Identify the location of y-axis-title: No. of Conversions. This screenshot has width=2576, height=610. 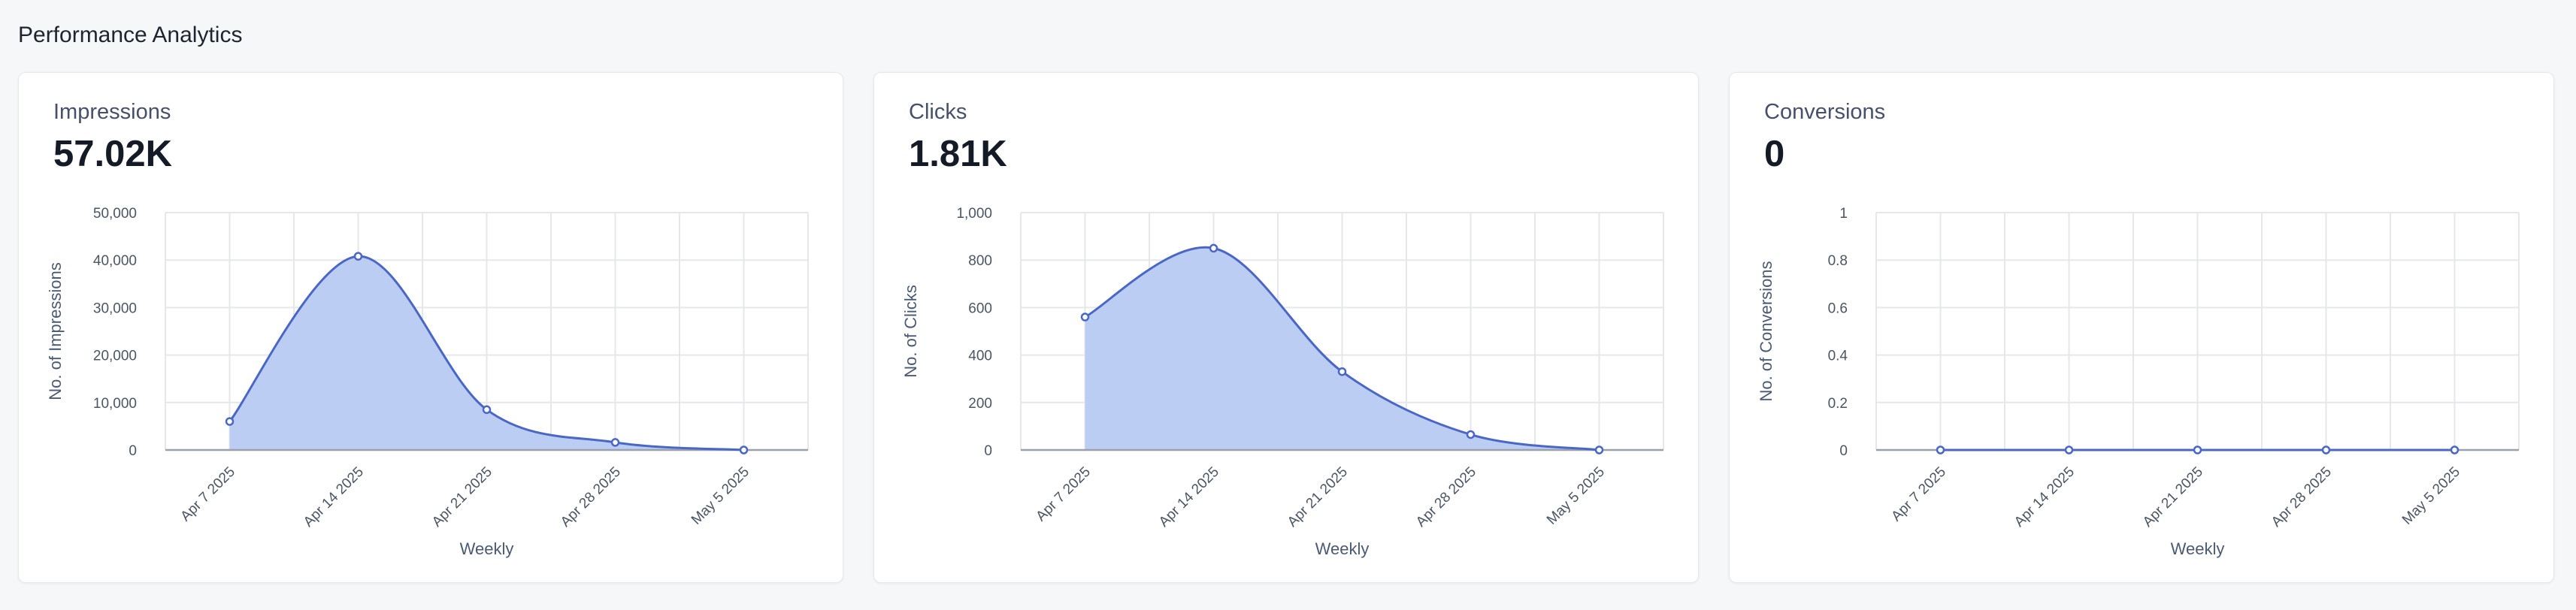
(1766, 331).